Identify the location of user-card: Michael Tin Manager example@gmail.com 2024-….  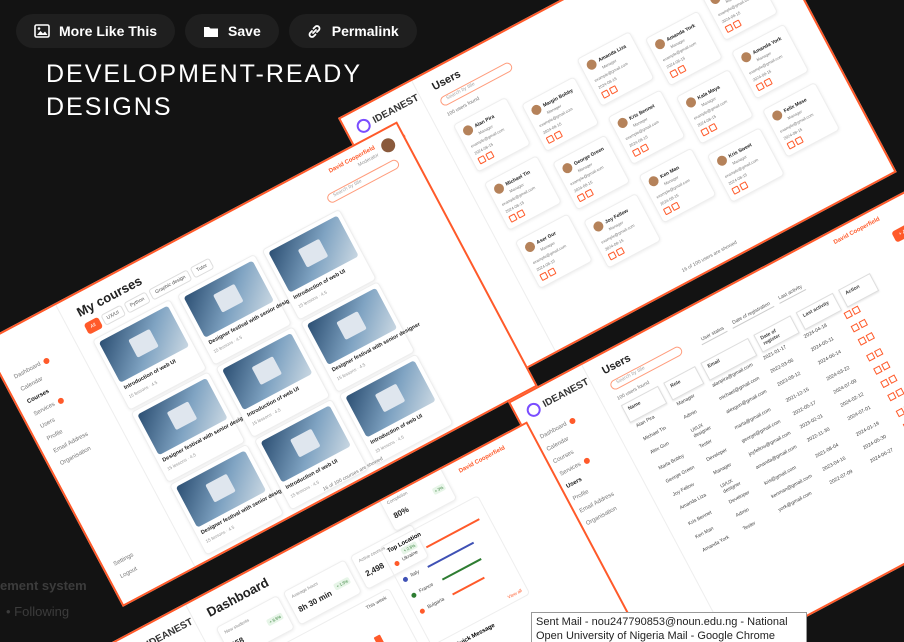
(523, 193).